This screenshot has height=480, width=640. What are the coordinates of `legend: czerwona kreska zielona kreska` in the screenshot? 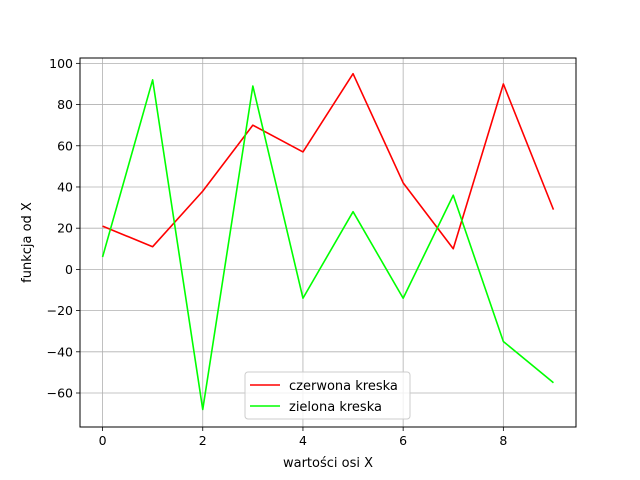 It's located at (327, 395).